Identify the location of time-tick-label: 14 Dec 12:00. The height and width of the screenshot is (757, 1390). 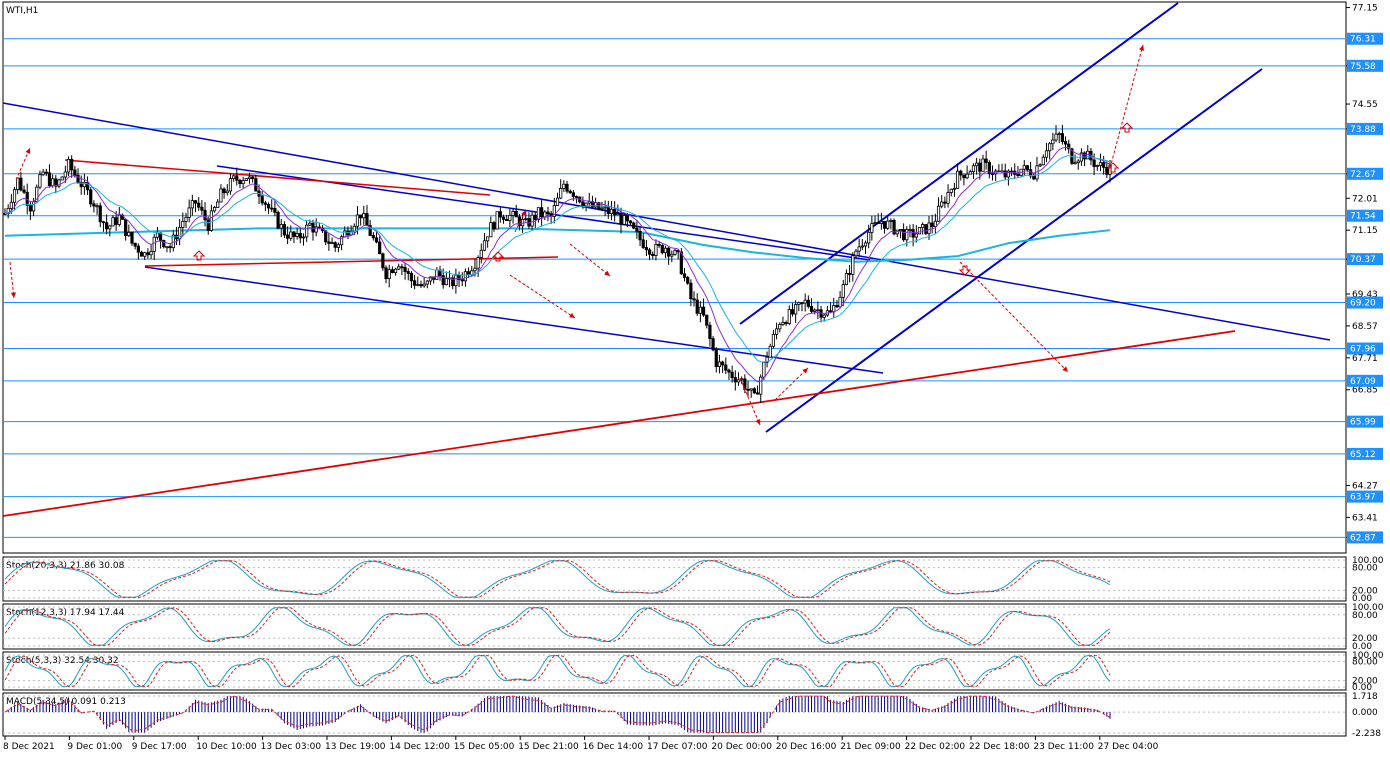
(419, 747).